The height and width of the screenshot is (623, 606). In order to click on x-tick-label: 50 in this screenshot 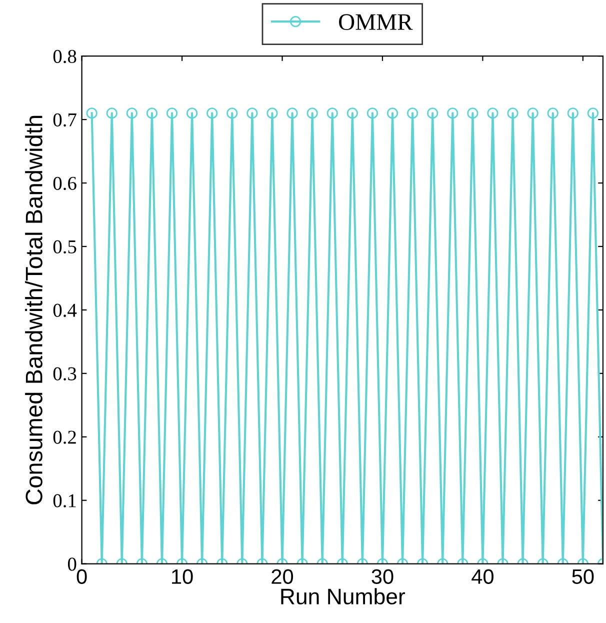, I will do `click(583, 576)`.